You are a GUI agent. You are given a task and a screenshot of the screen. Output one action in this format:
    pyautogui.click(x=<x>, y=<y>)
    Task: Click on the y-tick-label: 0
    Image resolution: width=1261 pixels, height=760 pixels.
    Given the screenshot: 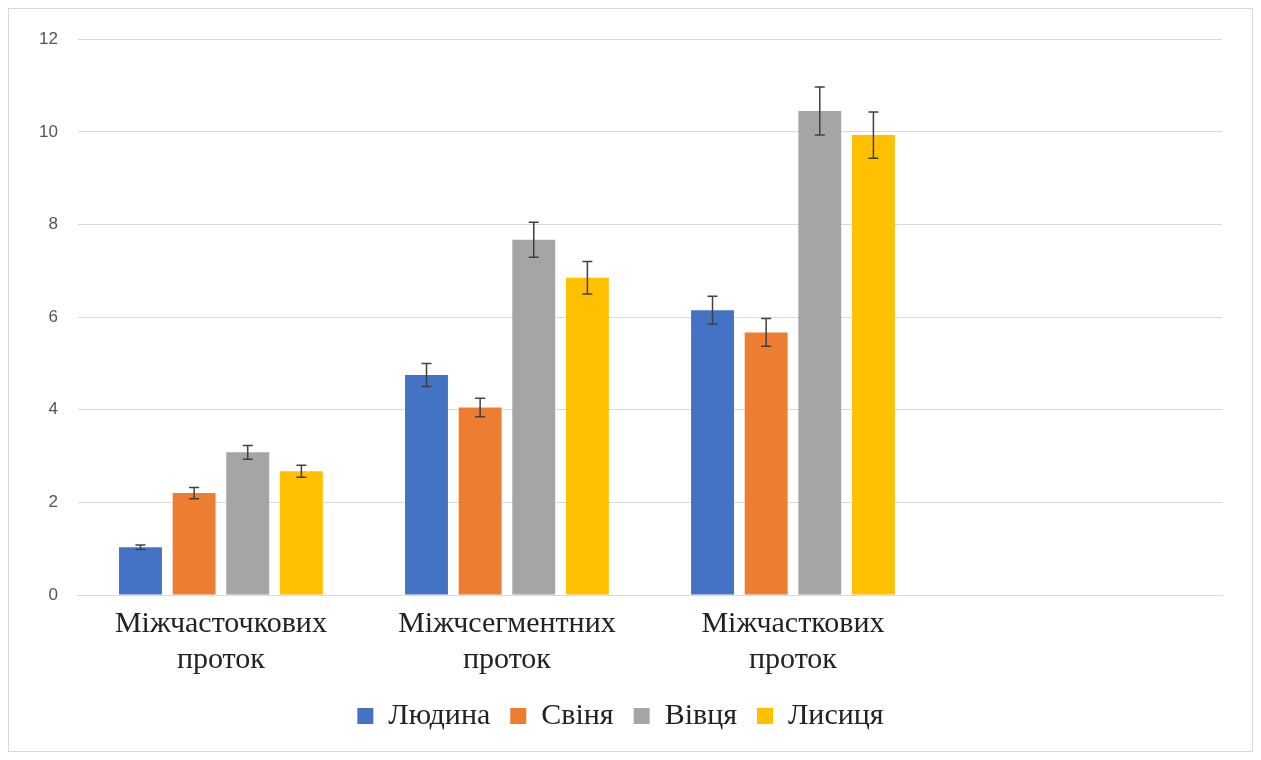 What is the action you would take?
    pyautogui.click(x=53, y=594)
    